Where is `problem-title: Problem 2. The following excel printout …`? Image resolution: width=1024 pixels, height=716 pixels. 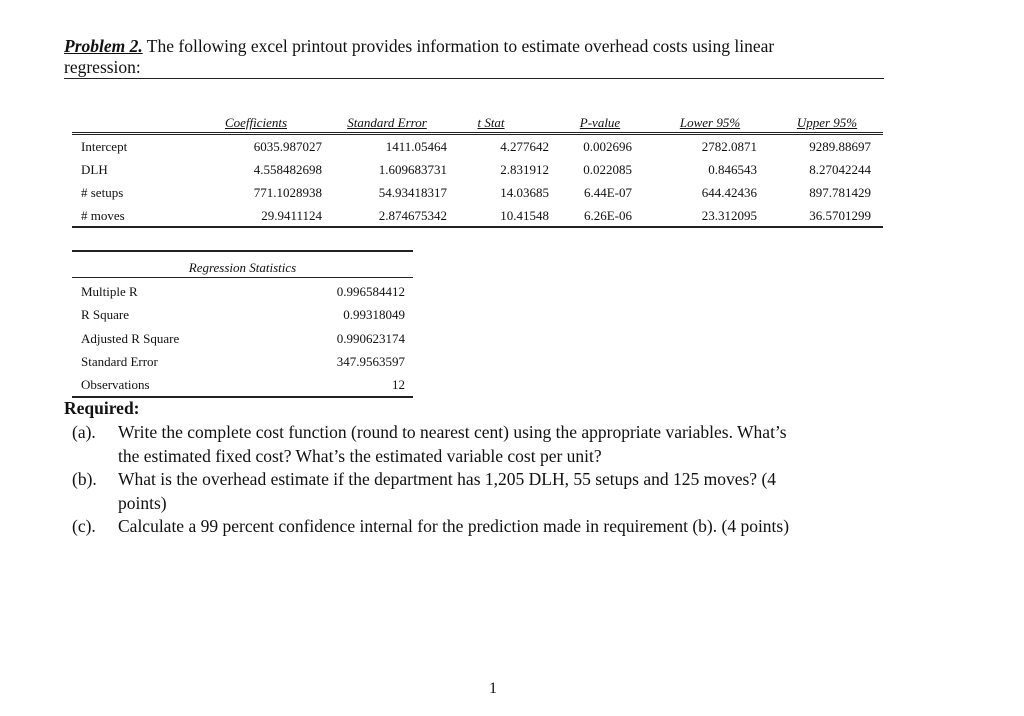
problem-title: Problem 2. The following excel printout … is located at coordinates (419, 46).